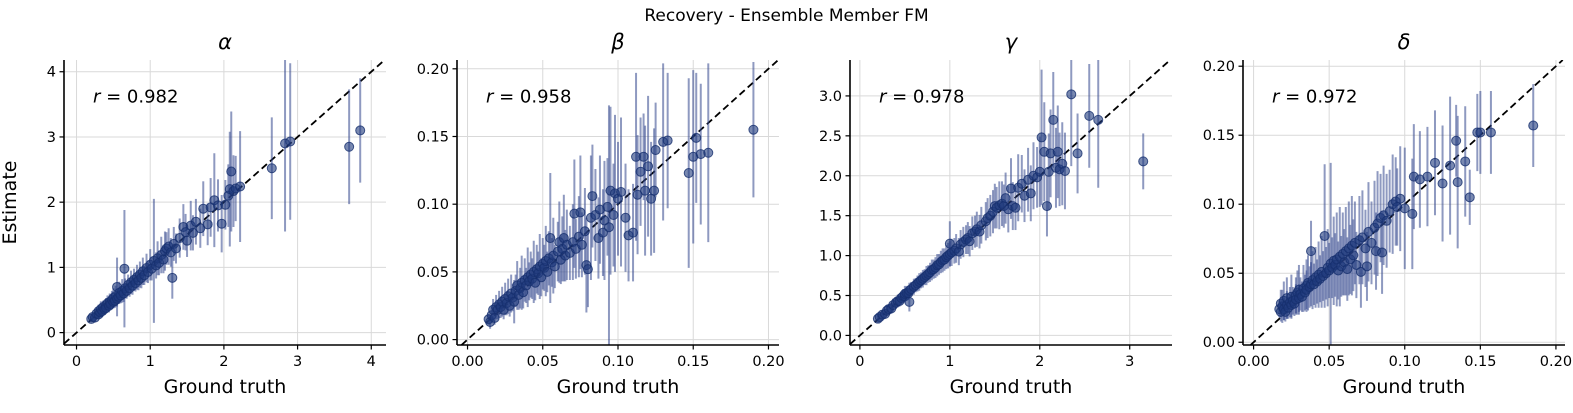  I want to click on error-bars, so click(1406, 214).